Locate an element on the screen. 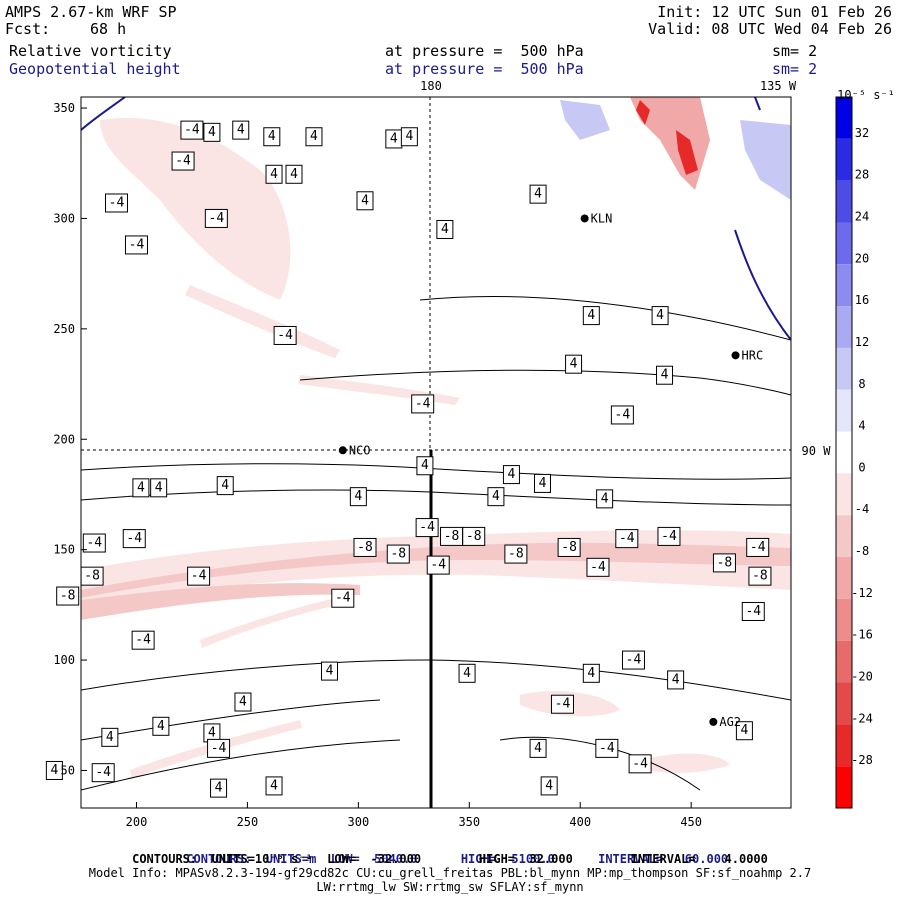 This screenshot has width=900, height=900. x-tick-label: 450 is located at coordinates (691, 822).